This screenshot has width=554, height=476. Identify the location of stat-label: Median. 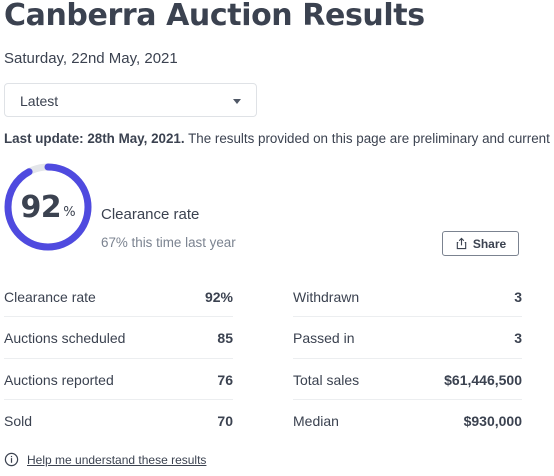
(316, 420).